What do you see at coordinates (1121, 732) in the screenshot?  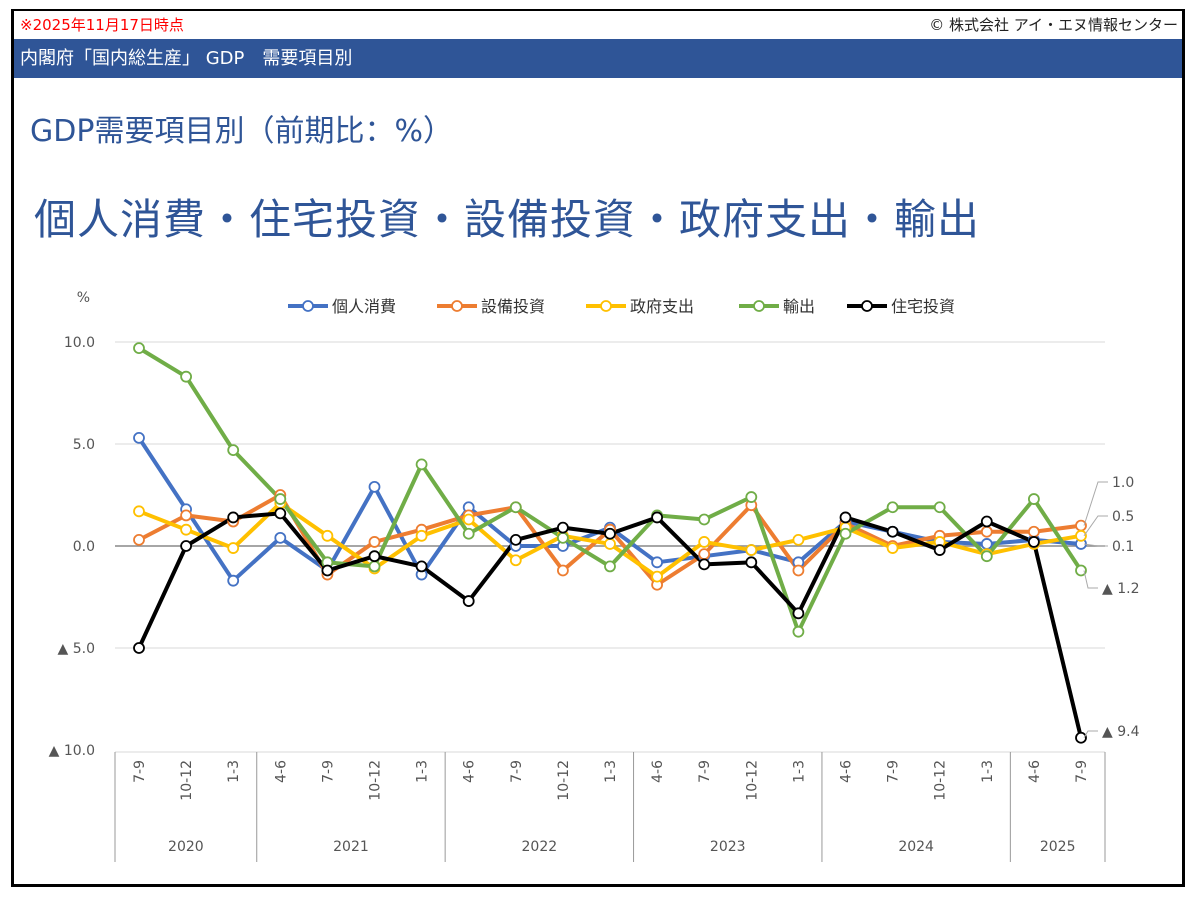 I see `data-annotation: ▲ 9.4` at bounding box center [1121, 732].